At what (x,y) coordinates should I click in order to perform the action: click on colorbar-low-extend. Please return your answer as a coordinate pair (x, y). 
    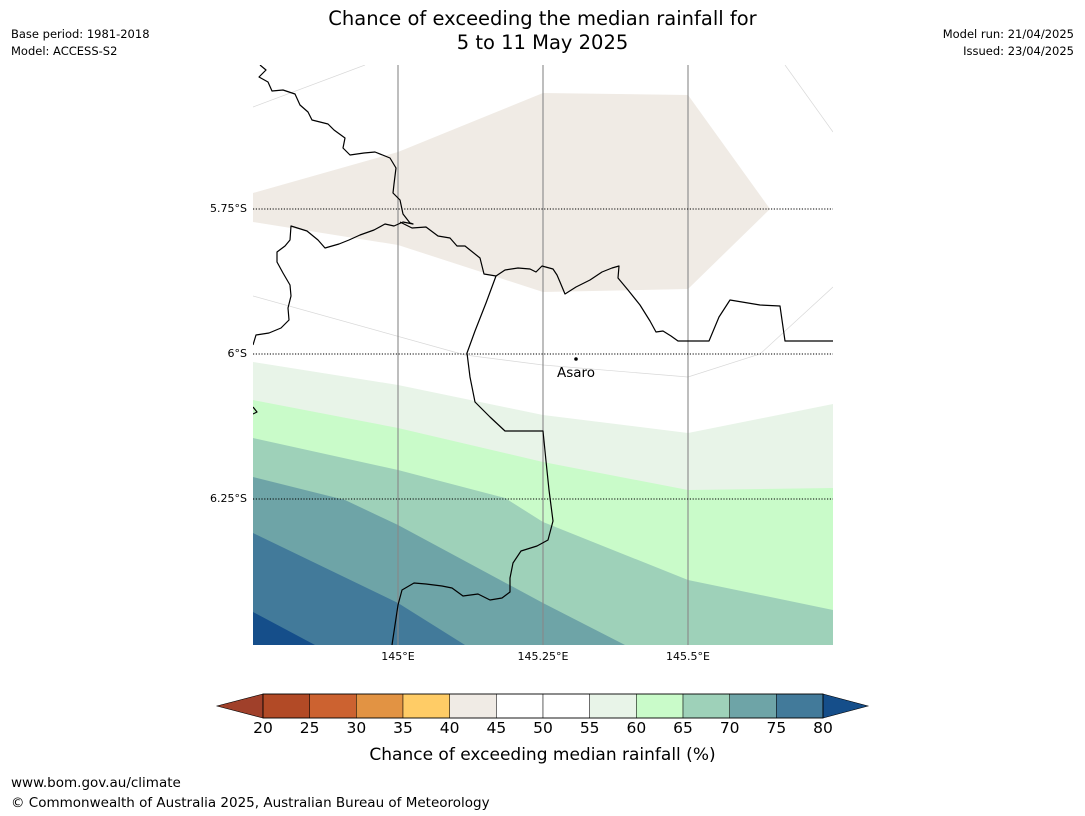
    Looking at the image, I should click on (239, 706).